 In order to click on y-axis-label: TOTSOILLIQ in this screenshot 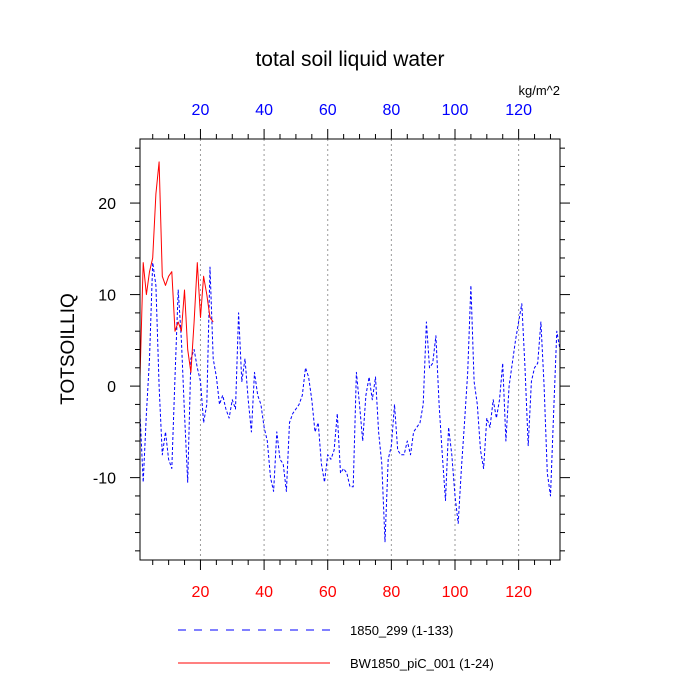, I will do `click(68, 349)`.